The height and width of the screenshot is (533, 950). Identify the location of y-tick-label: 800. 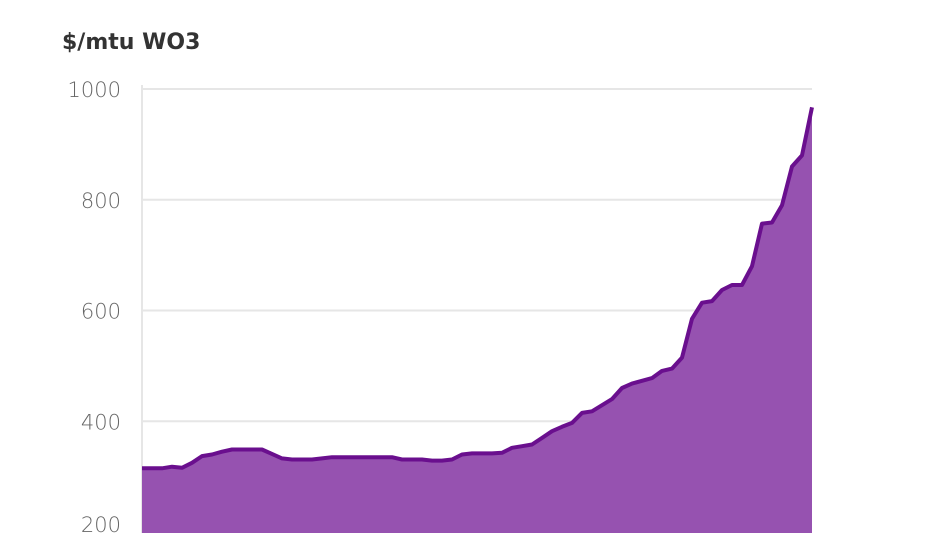
(101, 201).